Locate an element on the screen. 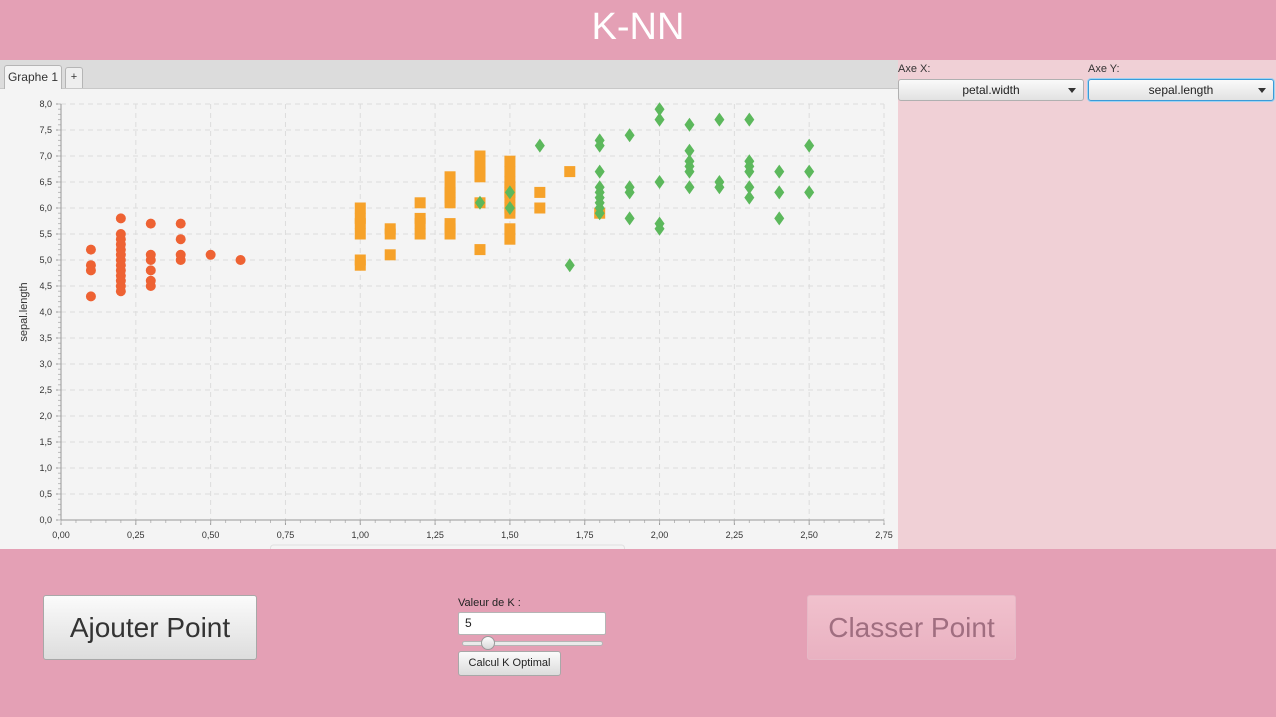 The width and height of the screenshot is (1276, 717). y-axis-dropdown: sepal.length is located at coordinates (1181, 90).